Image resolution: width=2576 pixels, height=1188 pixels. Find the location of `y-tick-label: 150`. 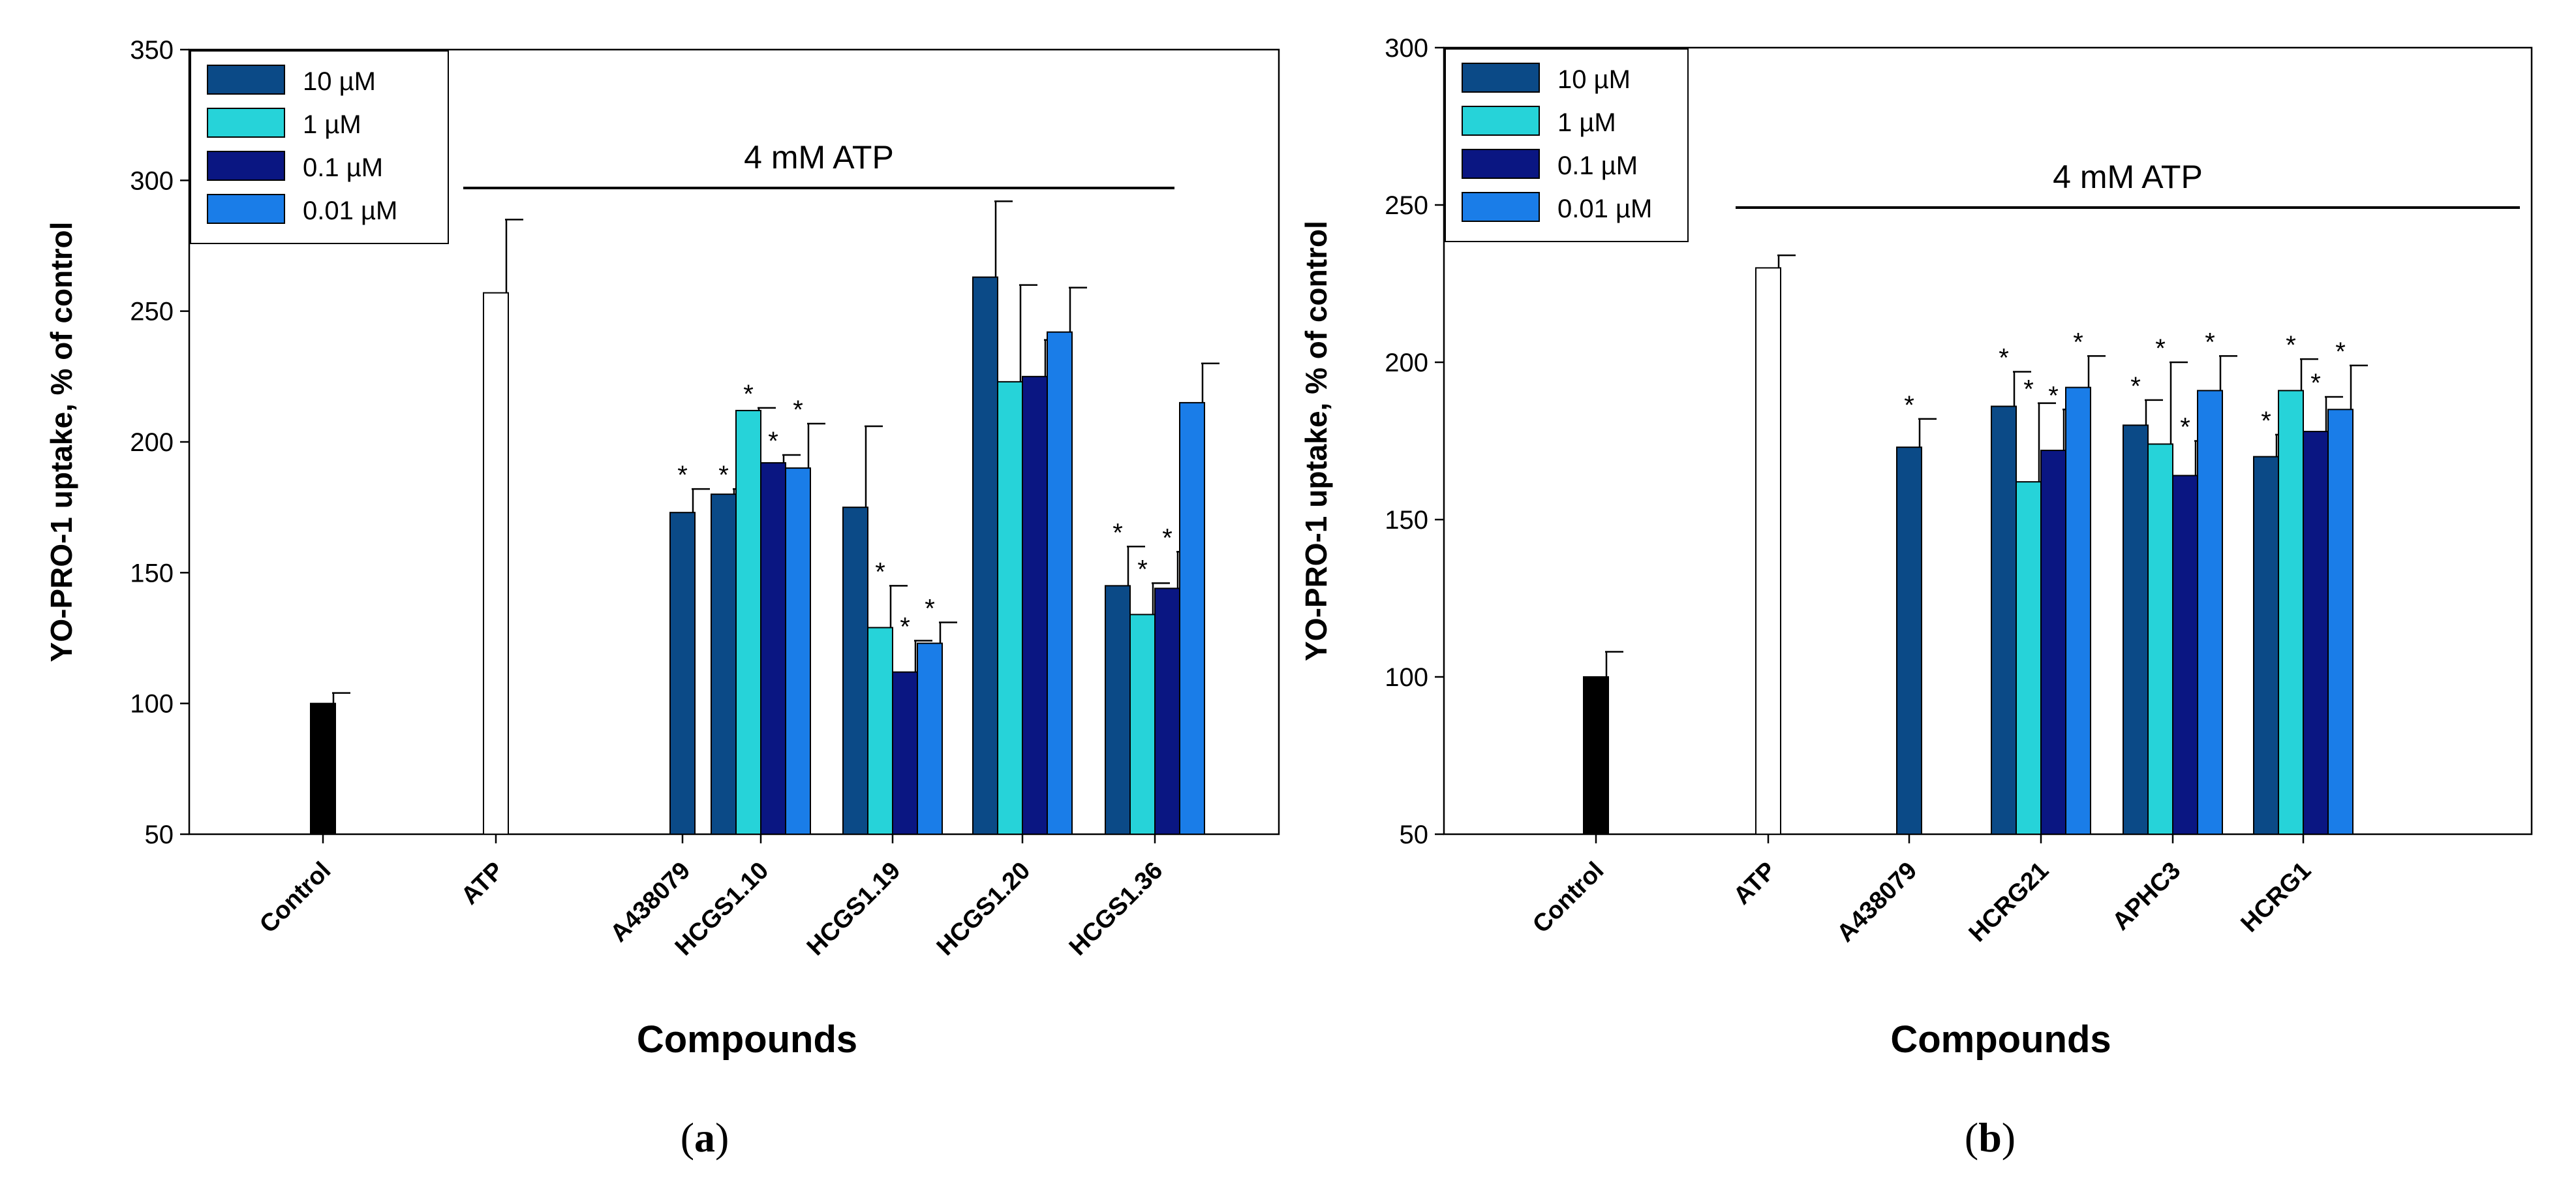

y-tick-label: 150 is located at coordinates (152, 573).